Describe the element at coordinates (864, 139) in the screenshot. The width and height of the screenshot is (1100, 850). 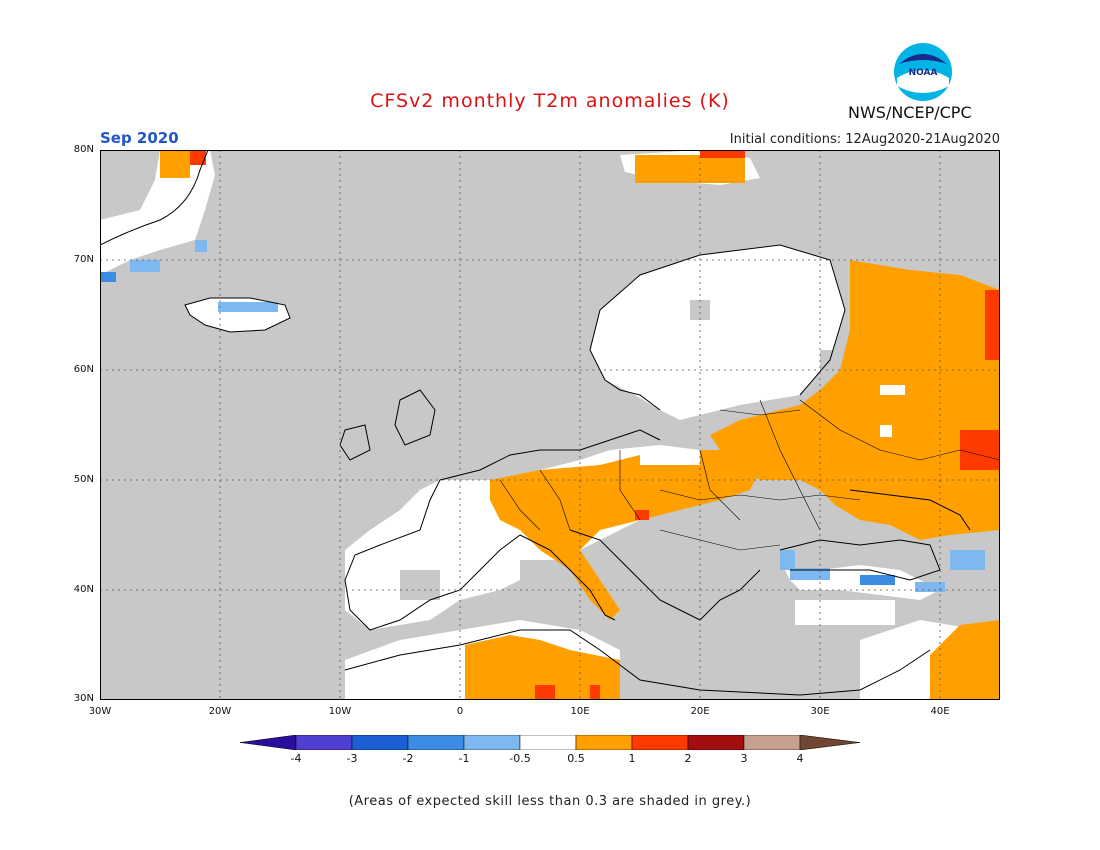
I see `initial-conditions: Initial conditions: 12Aug2020-21Aug2020` at that location.